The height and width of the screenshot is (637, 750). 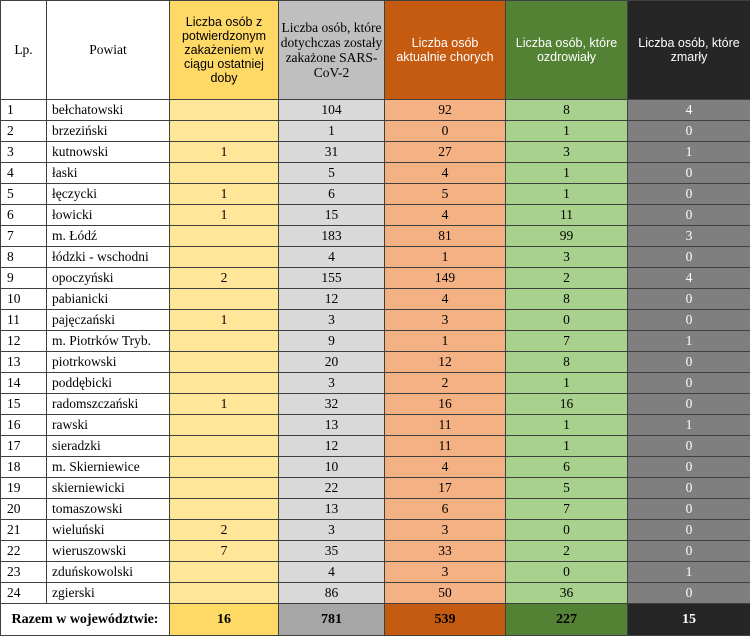 What do you see at coordinates (23, 572) in the screenshot?
I see `cell-lp: 23` at bounding box center [23, 572].